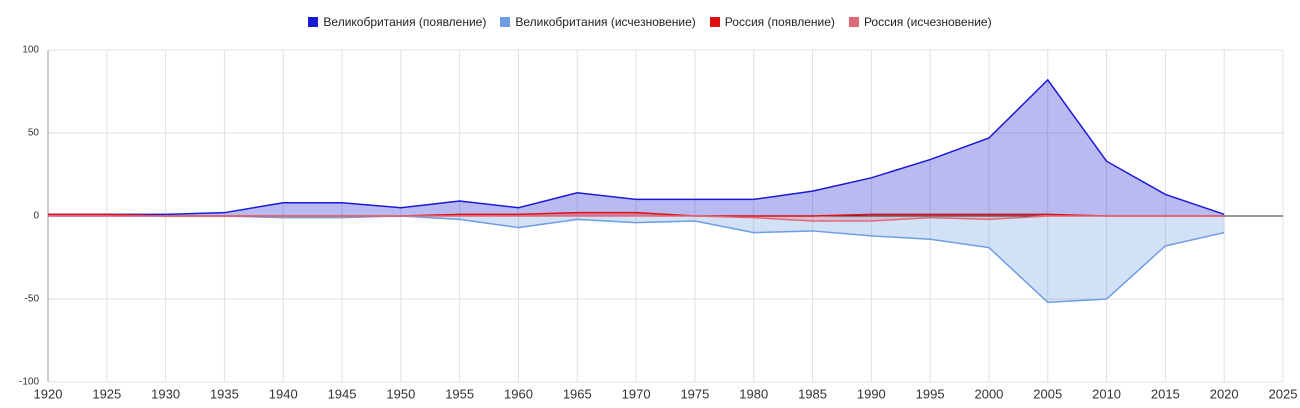 This screenshot has height=408, width=1300. Describe the element at coordinates (459, 393) in the screenshot. I see `x-tick-label: 1955` at that location.